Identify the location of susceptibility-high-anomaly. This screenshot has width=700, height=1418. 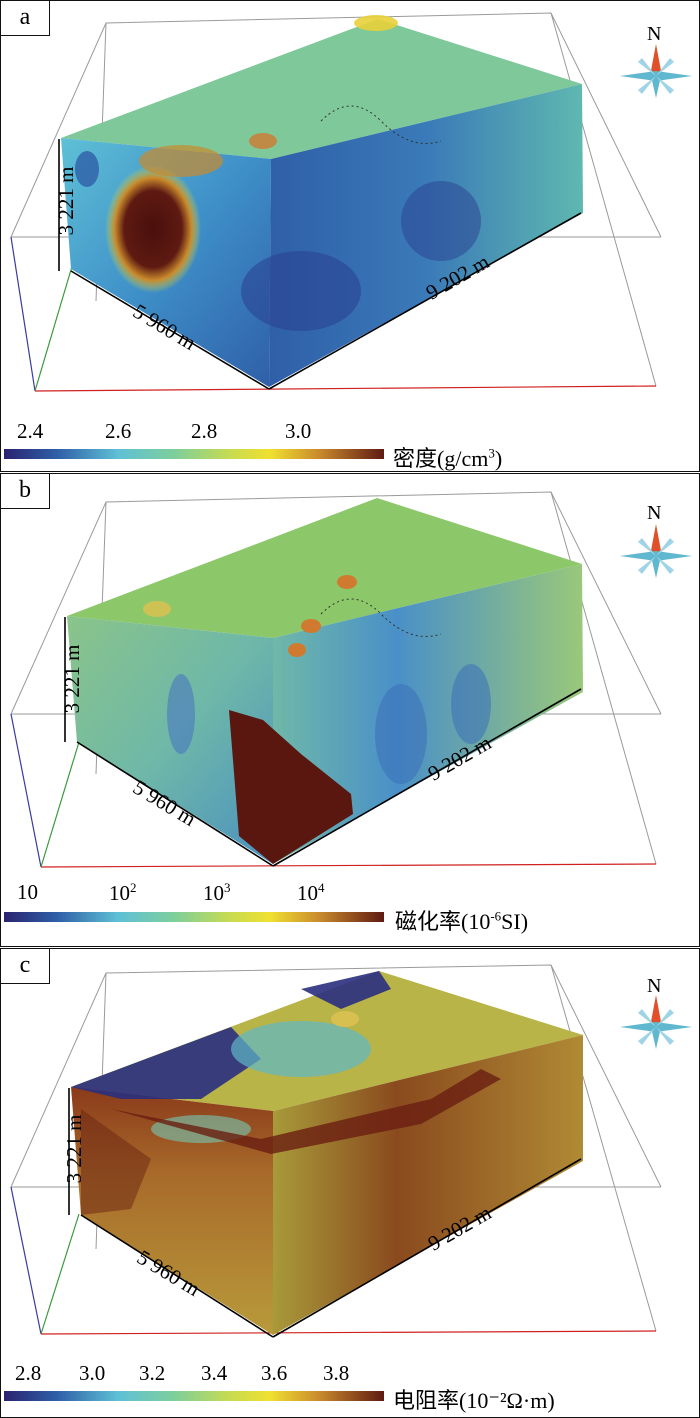
(291, 787).